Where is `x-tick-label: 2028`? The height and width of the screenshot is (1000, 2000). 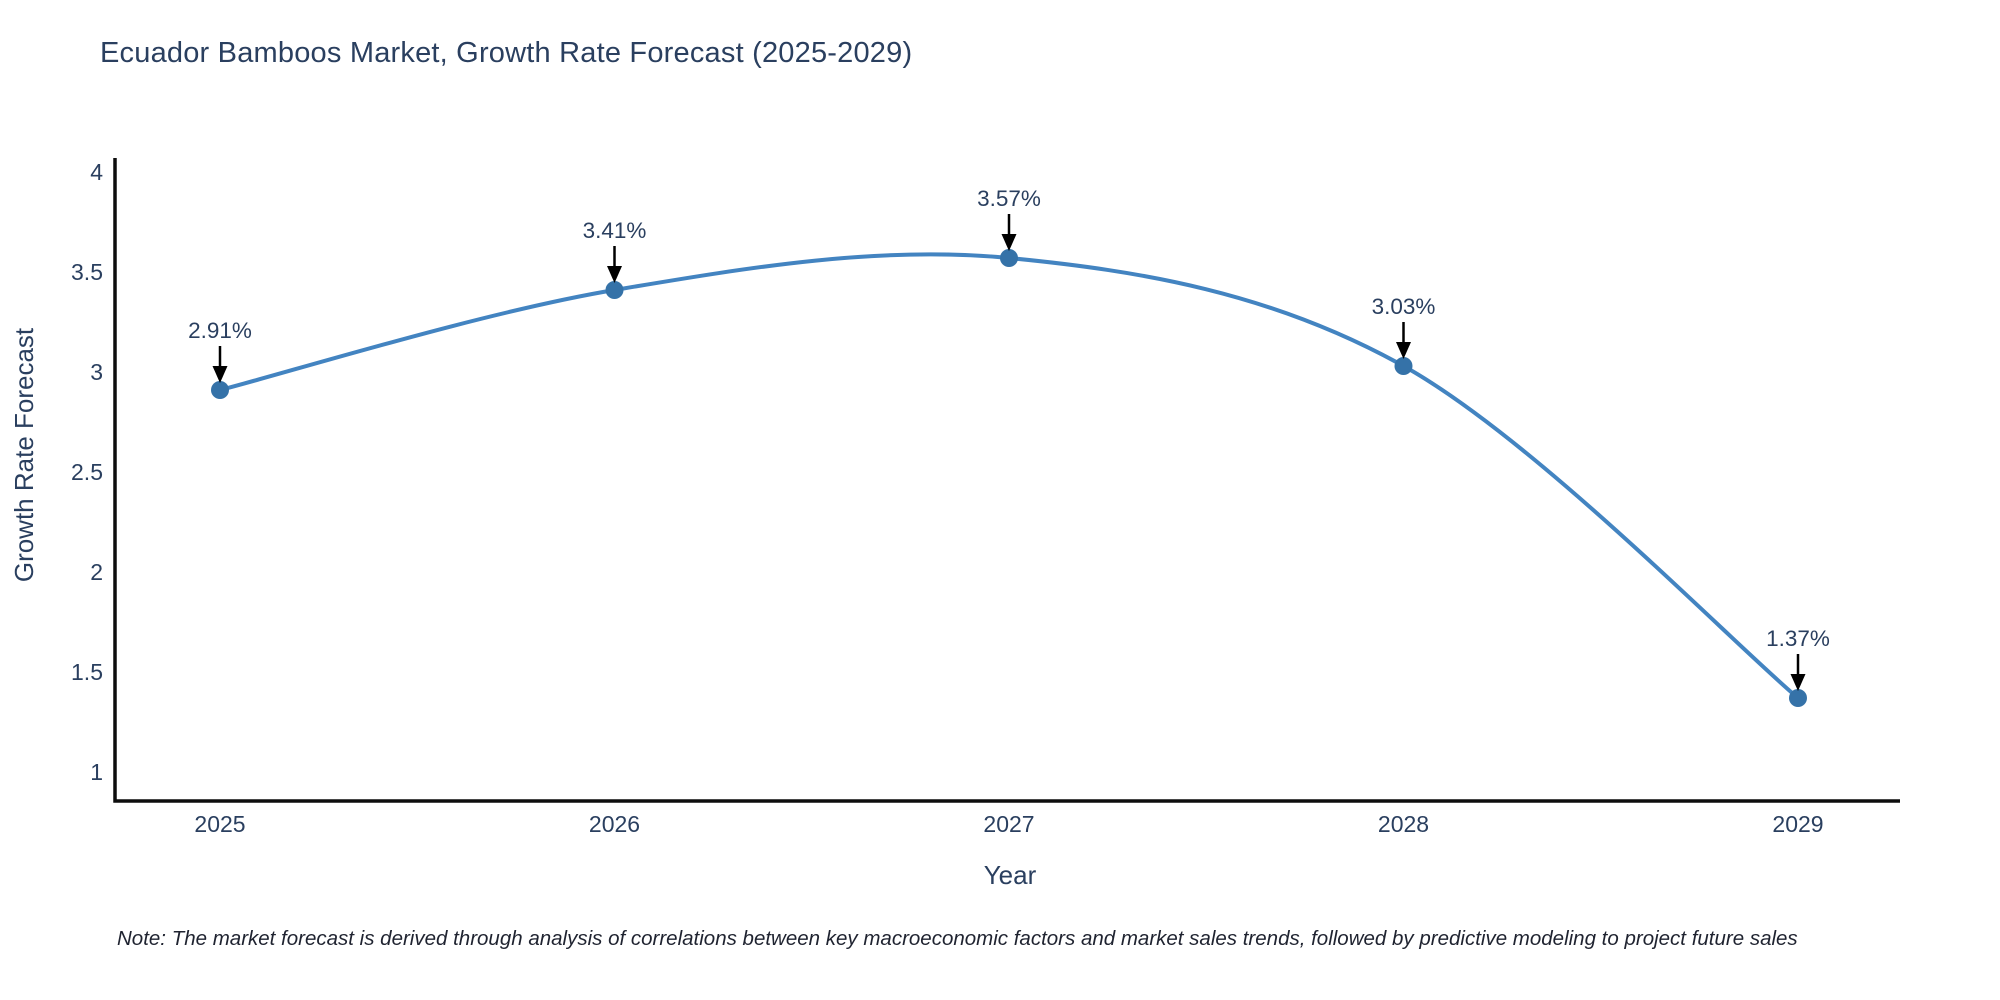
x-tick-label: 2028 is located at coordinates (1403, 824).